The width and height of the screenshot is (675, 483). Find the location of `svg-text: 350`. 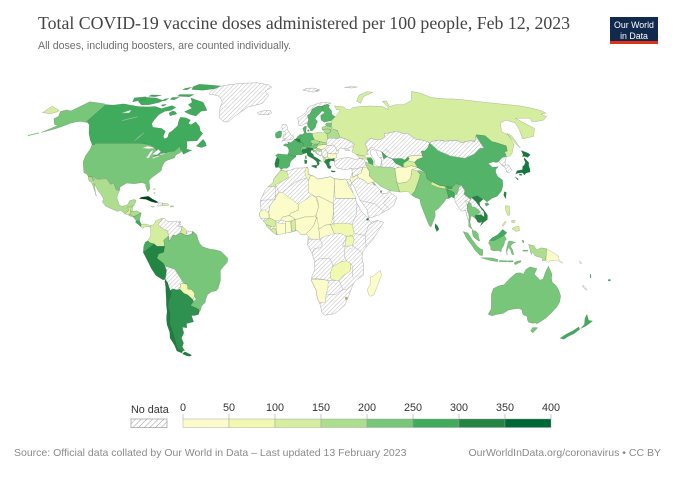

svg-text: 350 is located at coordinates (505, 408).